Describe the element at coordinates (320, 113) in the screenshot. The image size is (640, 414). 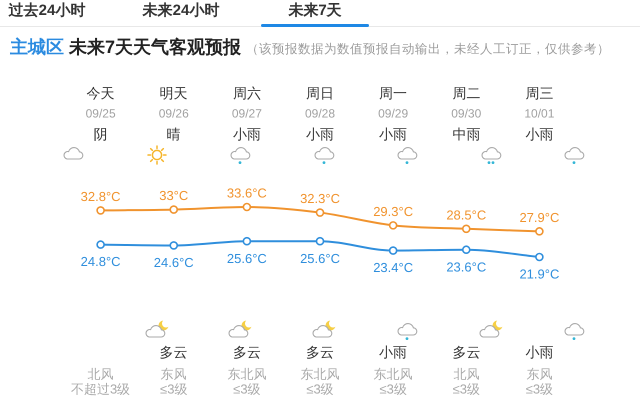
I see `x2-tick-label: 09/28` at that location.